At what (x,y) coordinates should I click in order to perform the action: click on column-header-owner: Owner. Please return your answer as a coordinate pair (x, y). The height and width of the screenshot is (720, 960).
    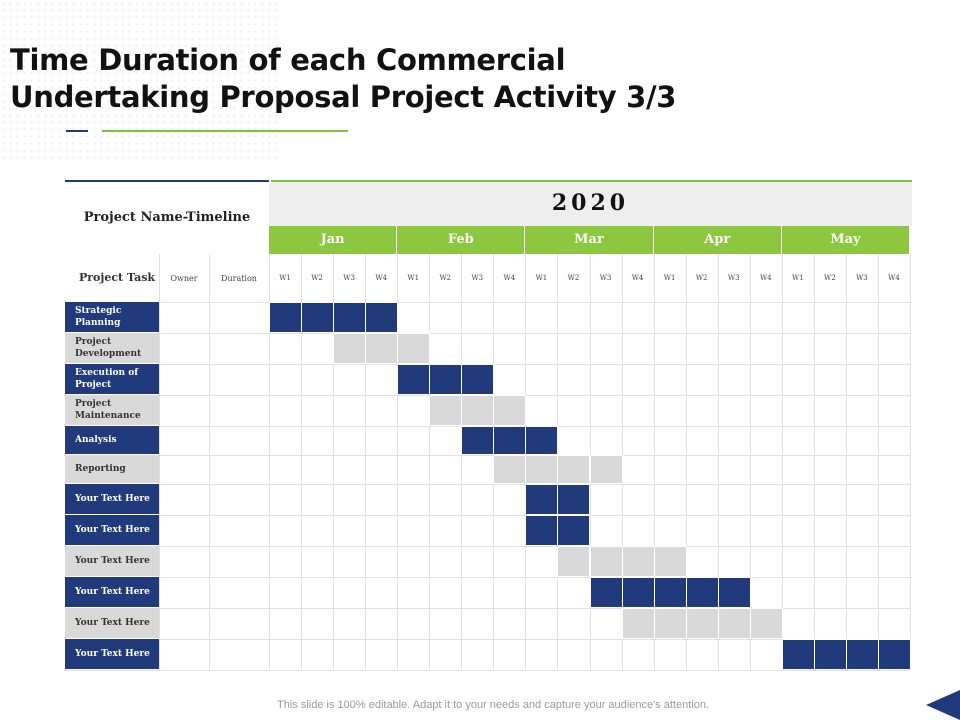
    Looking at the image, I should click on (184, 278).